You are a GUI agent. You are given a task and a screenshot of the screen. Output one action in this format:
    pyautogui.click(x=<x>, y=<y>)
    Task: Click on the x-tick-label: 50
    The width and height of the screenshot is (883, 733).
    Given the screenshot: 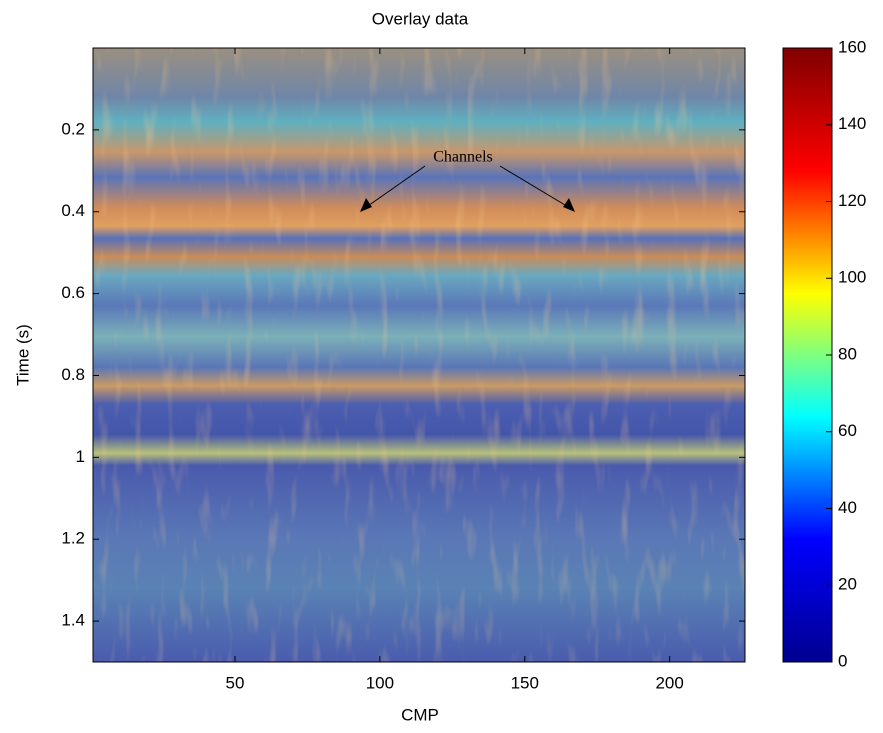 What is the action you would take?
    pyautogui.click(x=235, y=682)
    